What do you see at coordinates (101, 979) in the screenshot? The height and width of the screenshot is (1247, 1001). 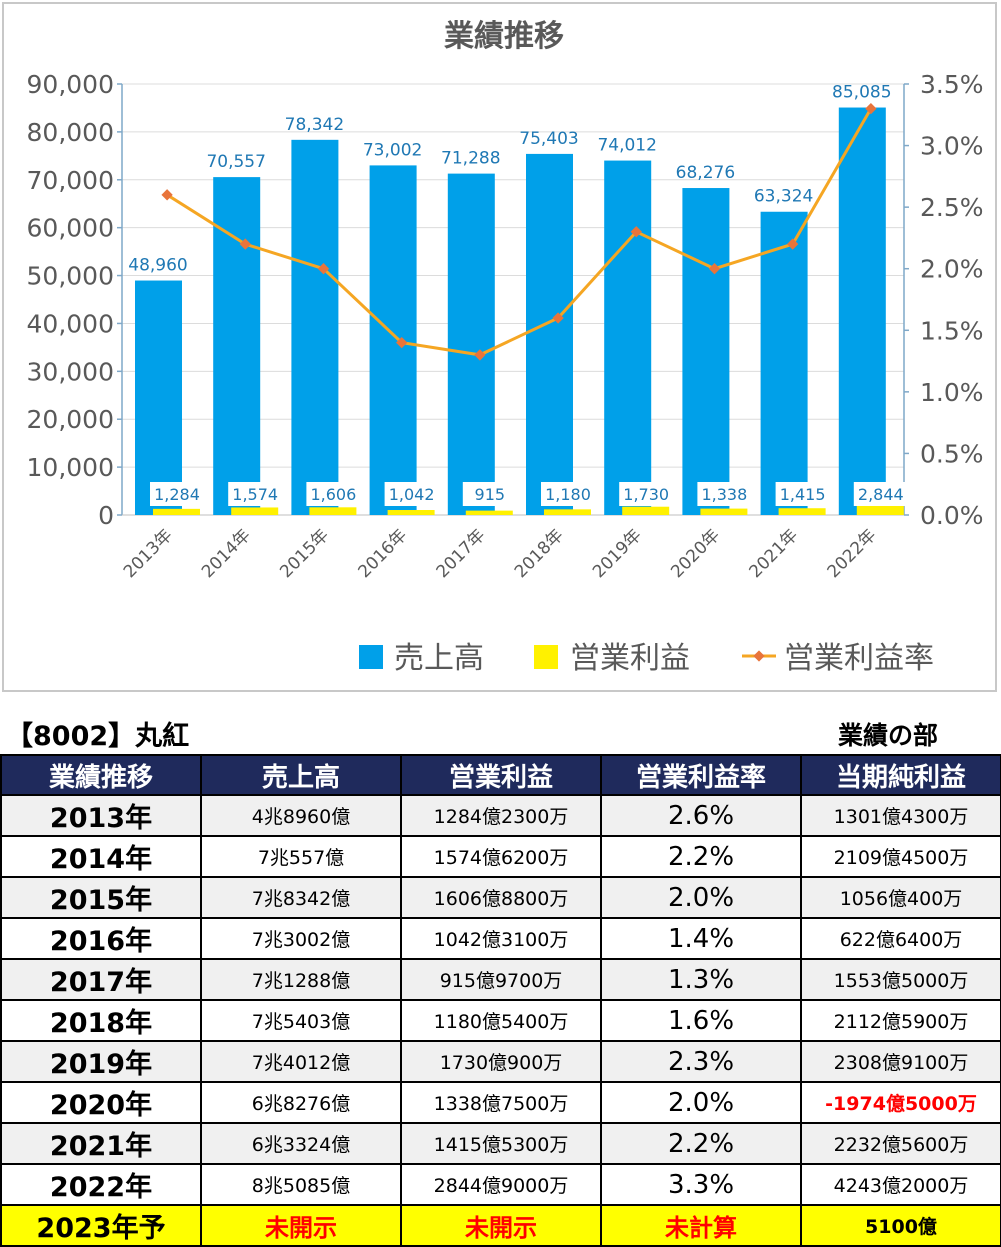 I see `cell-year: 2017年` at bounding box center [101, 979].